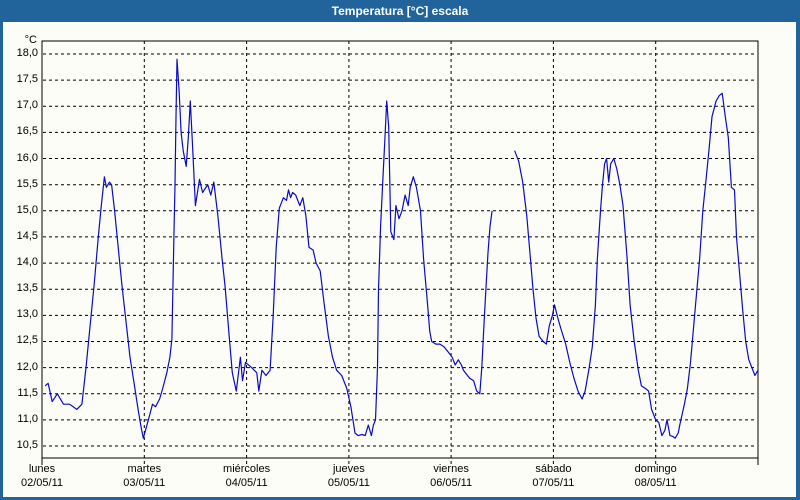 The image size is (800, 500). What do you see at coordinates (27, 209) in the screenshot?
I see `y-tick-label: 15,0` at bounding box center [27, 209].